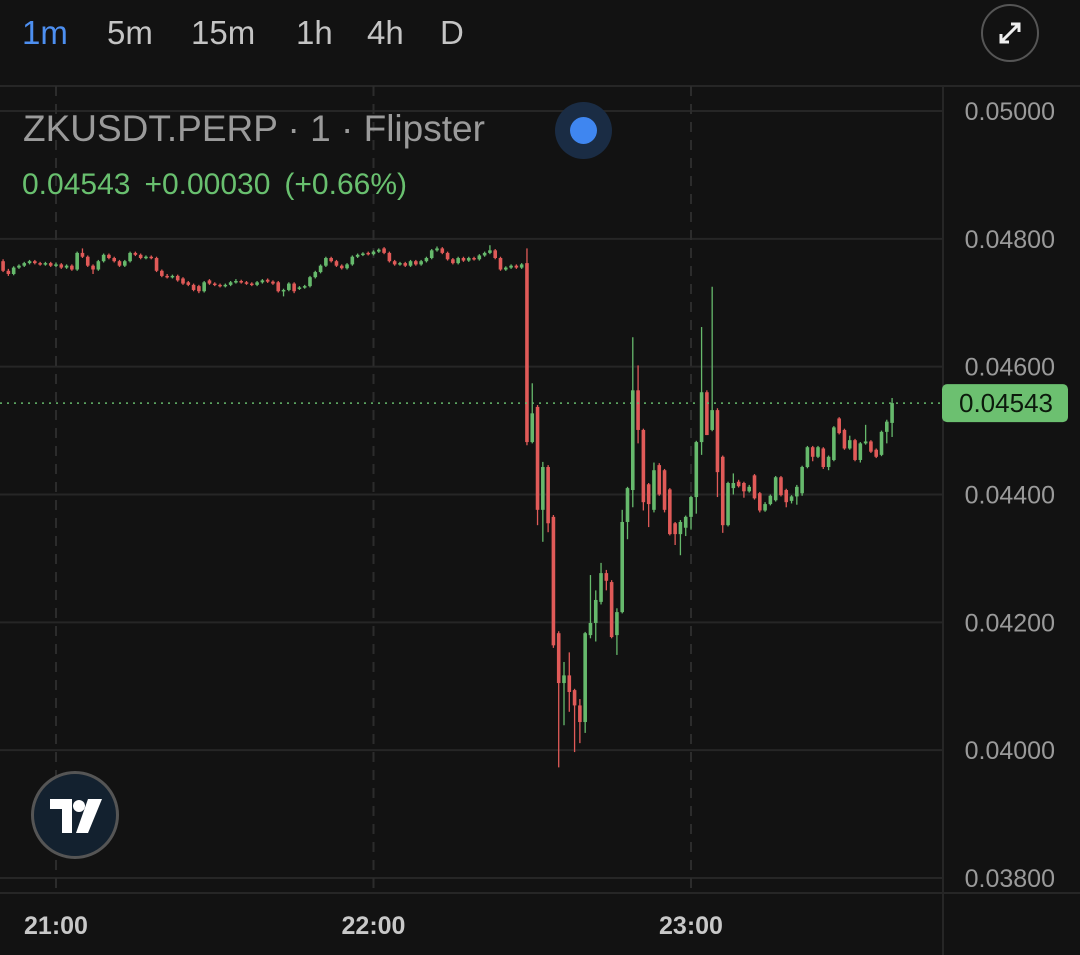  Describe the element at coordinates (1006, 403) in the screenshot. I see `last-price-tag-label: 0.04543` at that location.